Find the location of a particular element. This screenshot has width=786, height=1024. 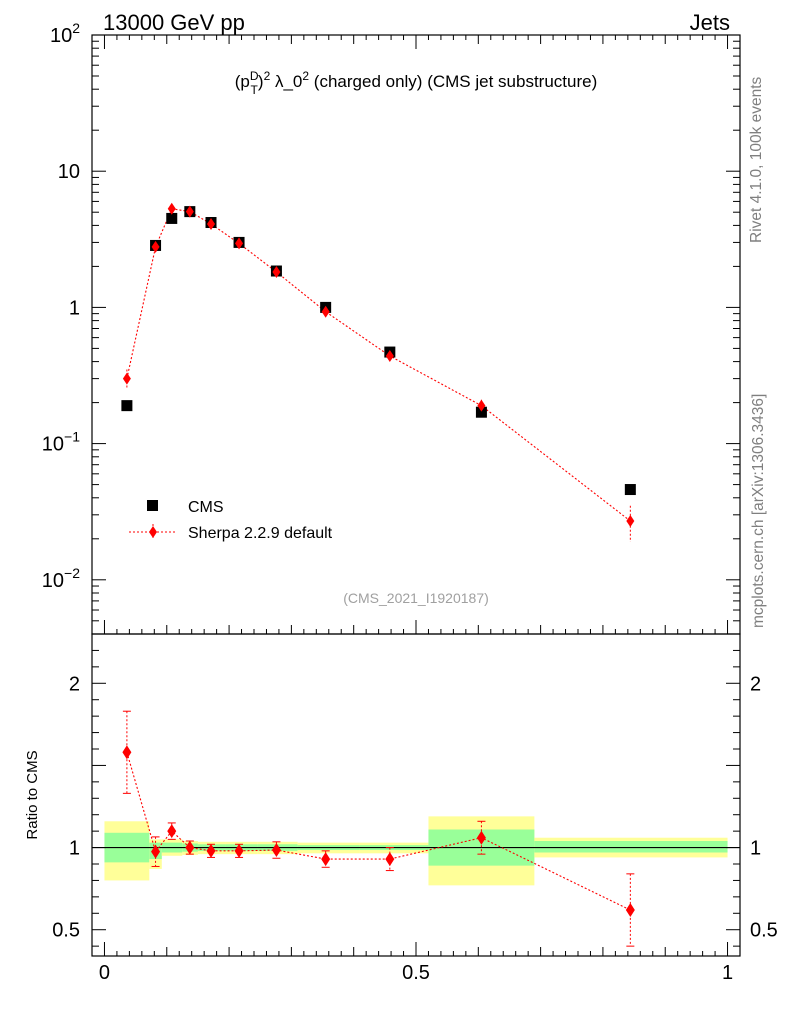

header-jets: Jets is located at coordinates (710, 22).